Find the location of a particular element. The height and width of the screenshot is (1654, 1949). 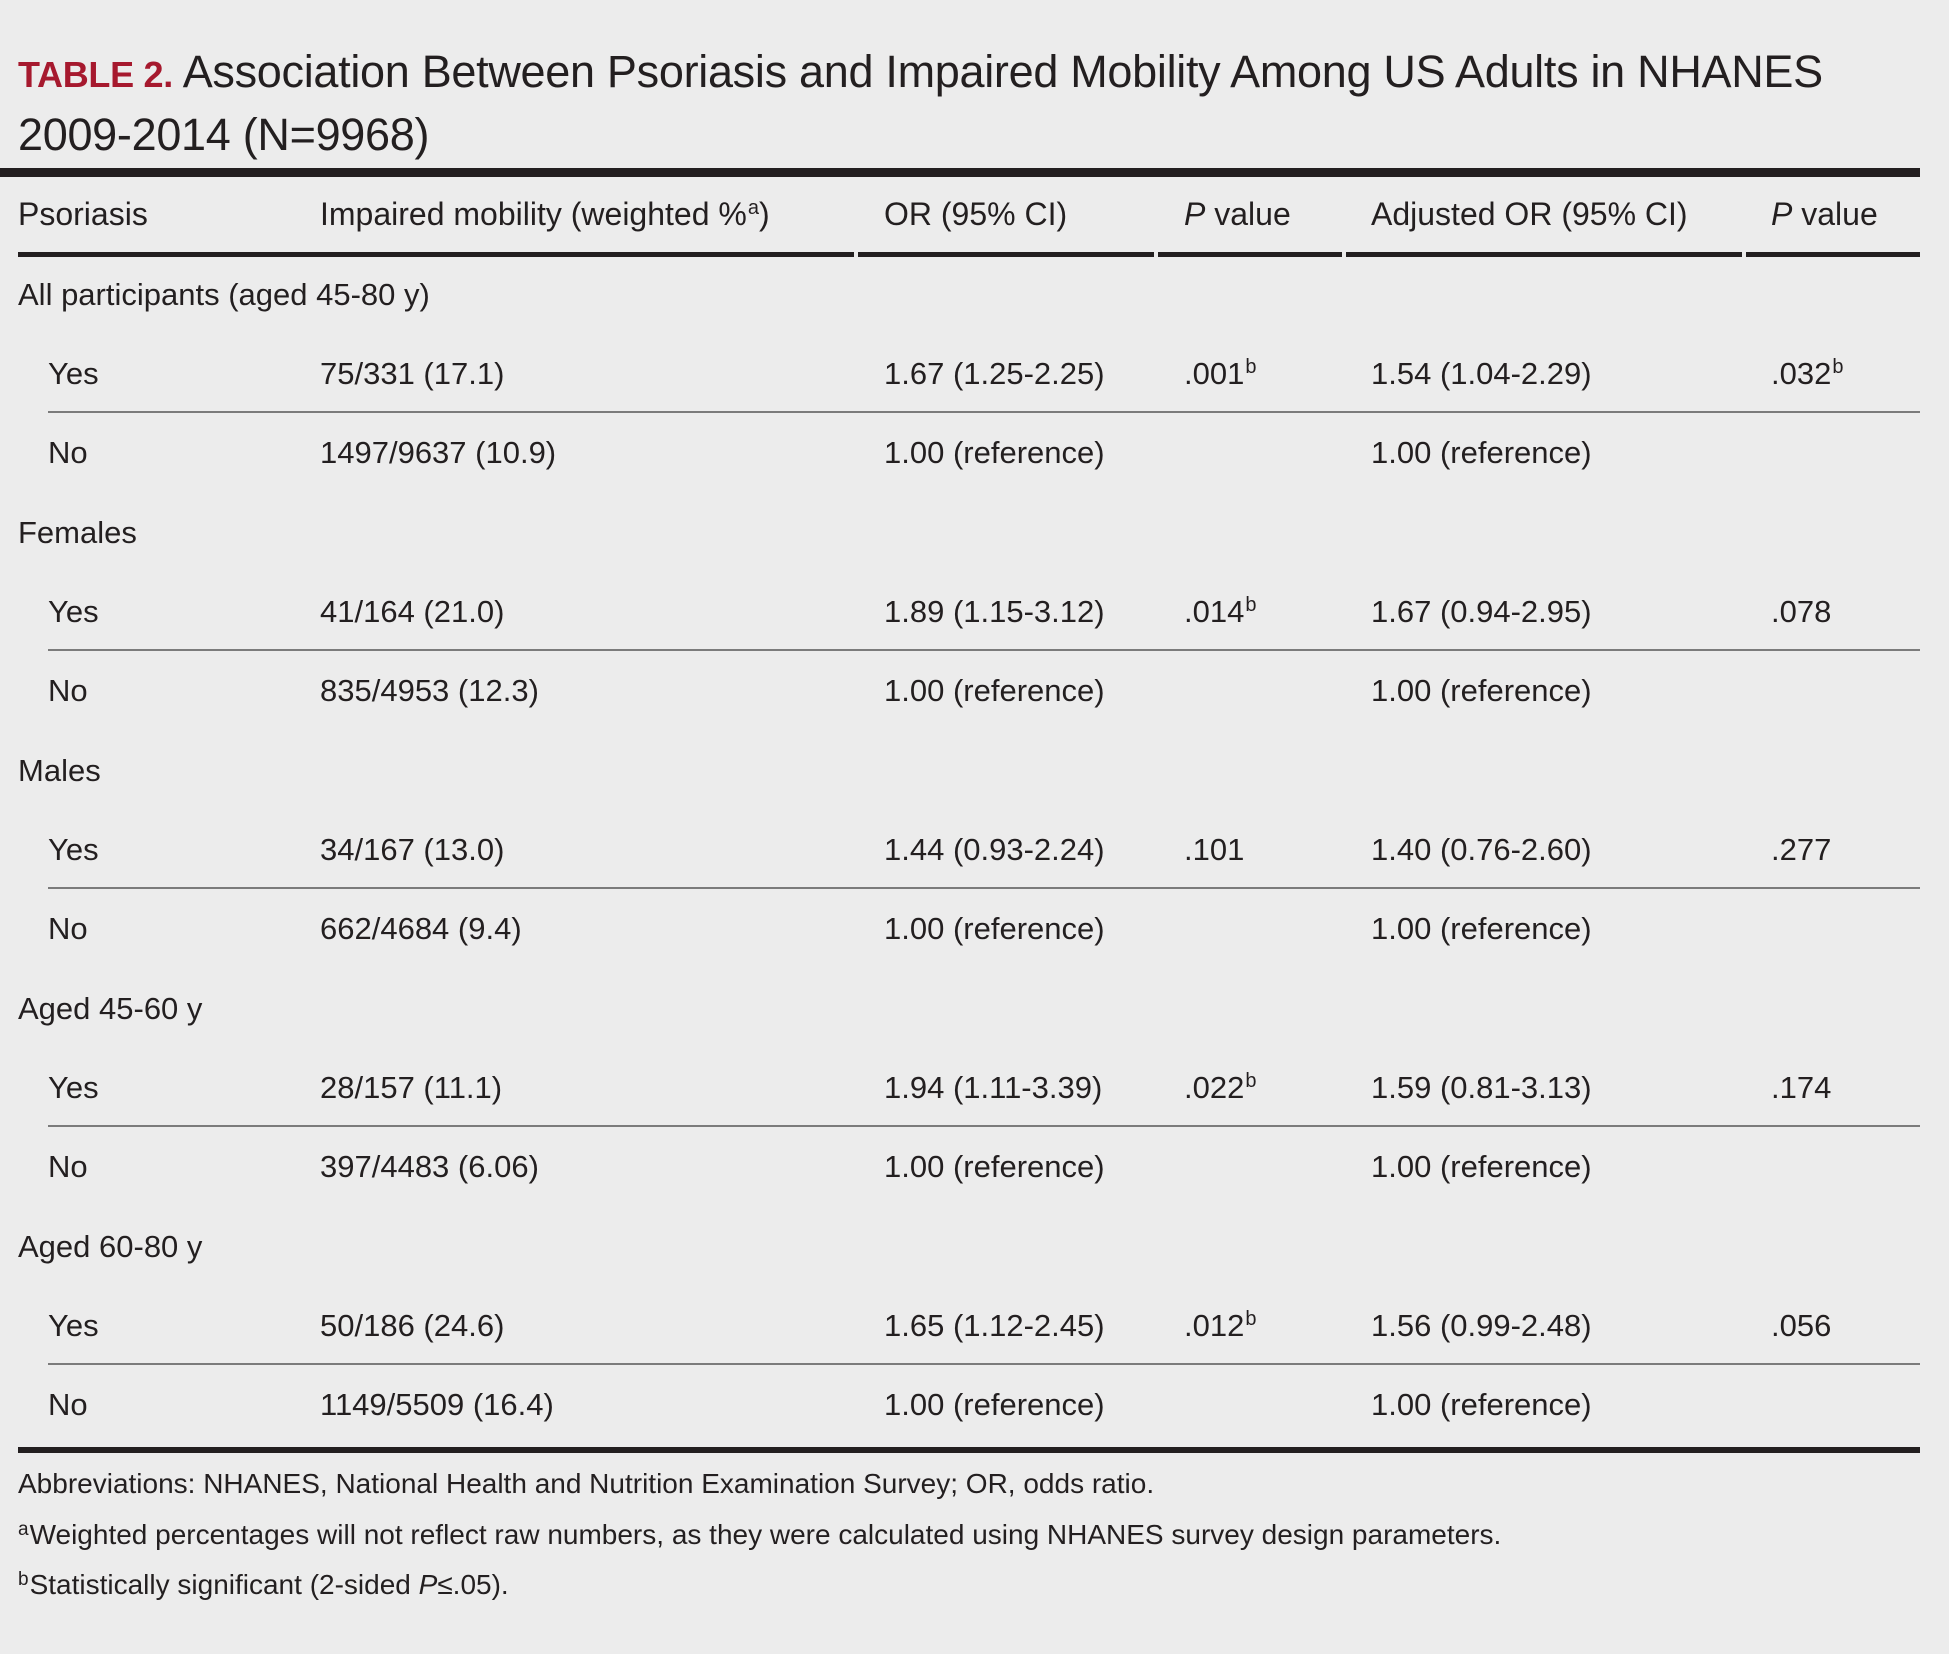

cell-adjusted-p-value: .078 is located at coordinates (1801, 612).